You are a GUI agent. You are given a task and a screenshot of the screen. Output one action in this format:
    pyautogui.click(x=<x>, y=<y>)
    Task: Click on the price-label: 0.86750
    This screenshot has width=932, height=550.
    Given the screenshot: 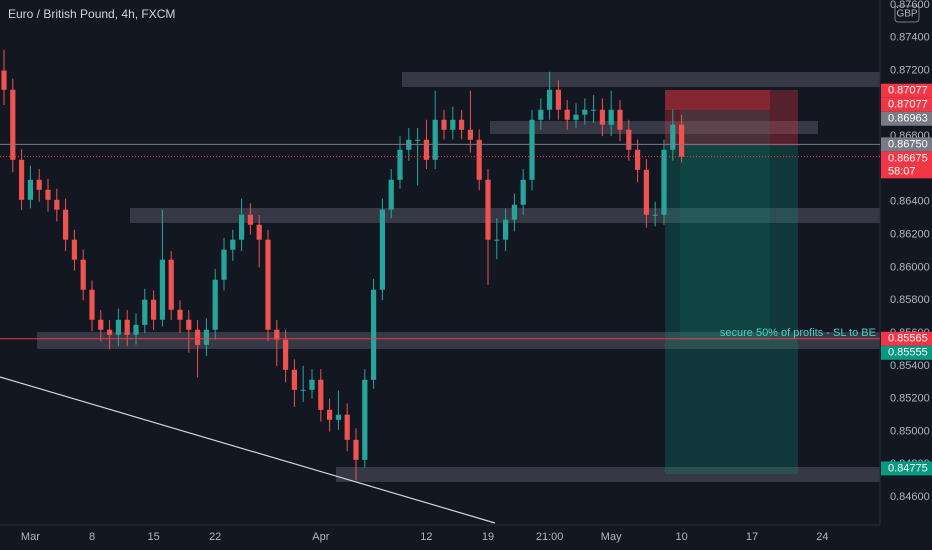 What is the action you would take?
    pyautogui.click(x=908, y=144)
    